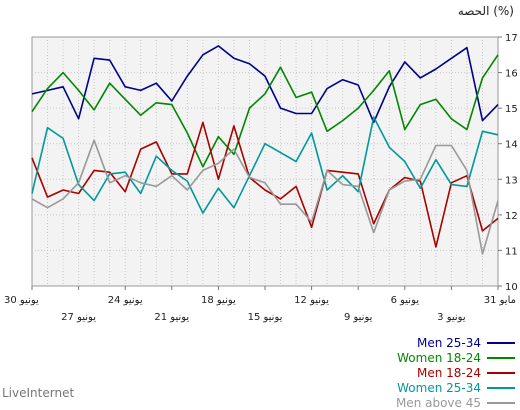  I want to click on x-tick-label: 15 يونيو, so click(265, 317).